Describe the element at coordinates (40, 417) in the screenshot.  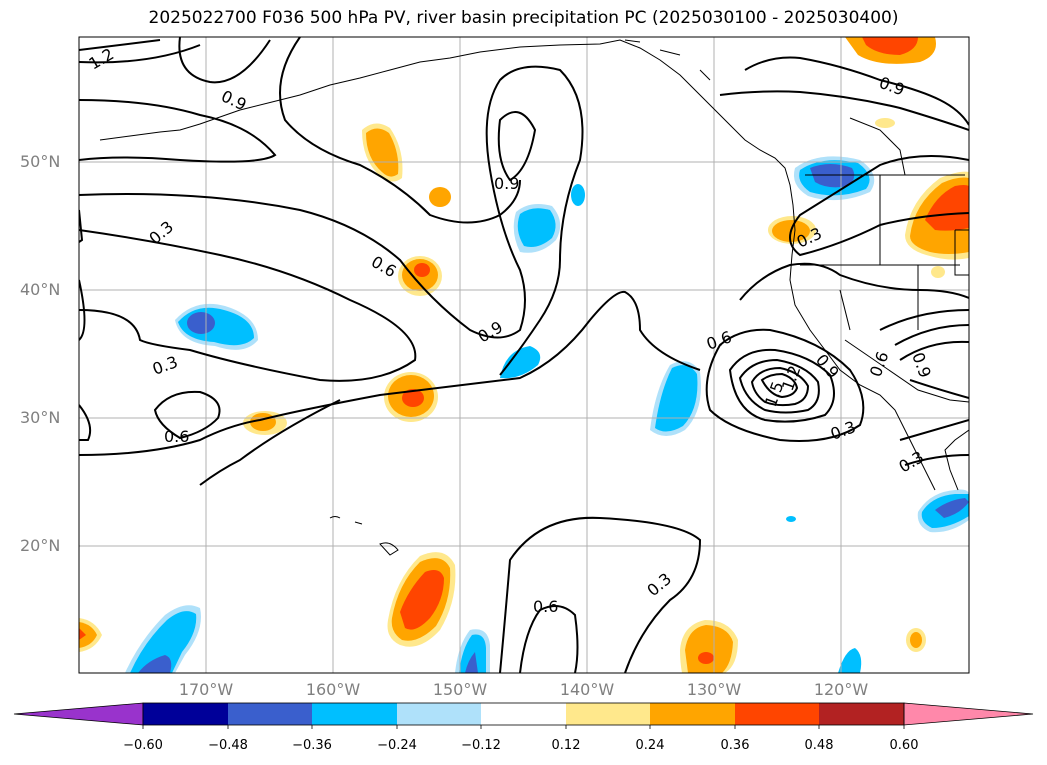
I see `lat-label-30n: 30°N` at that location.